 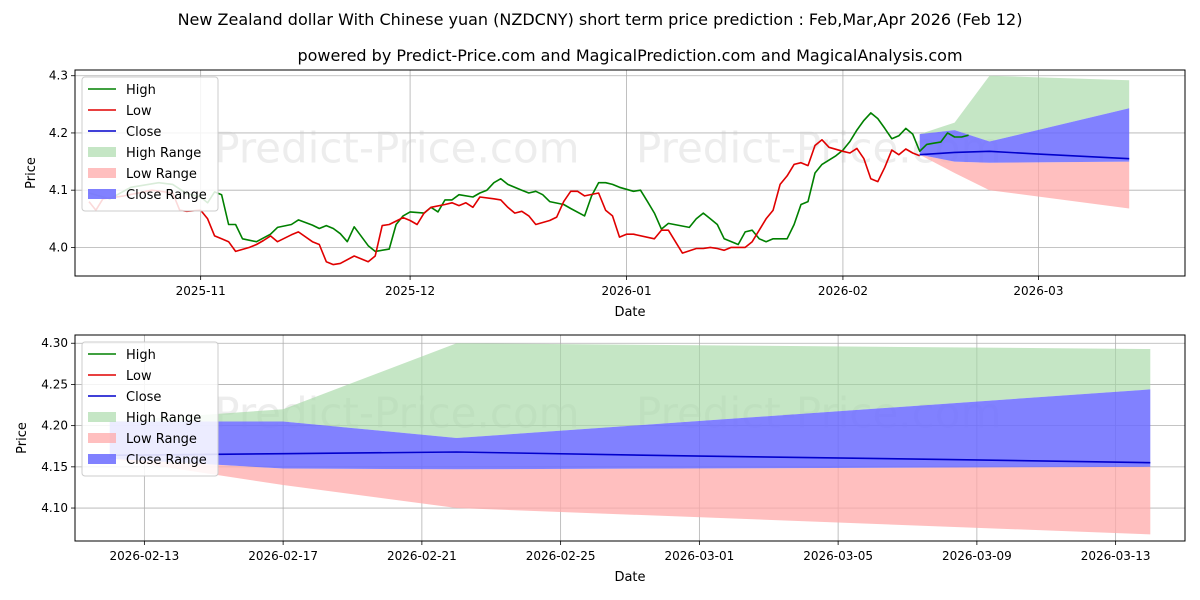 I want to click on x-tick-label: 2026-03-05, so click(x=838, y=556).